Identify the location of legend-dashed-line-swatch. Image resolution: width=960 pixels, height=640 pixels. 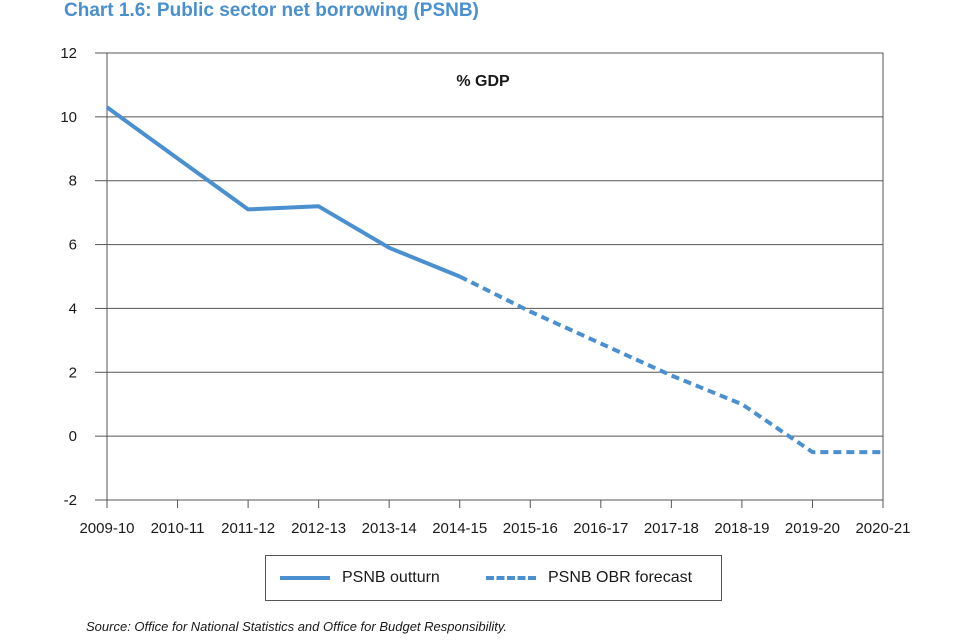
(511, 578).